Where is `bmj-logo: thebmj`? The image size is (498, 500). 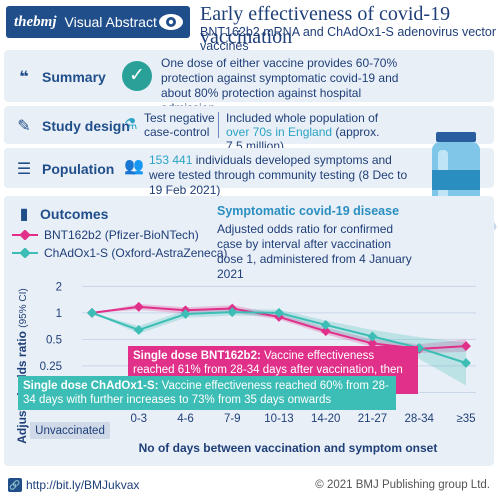
bmj-logo: thebmj is located at coordinates (35, 21).